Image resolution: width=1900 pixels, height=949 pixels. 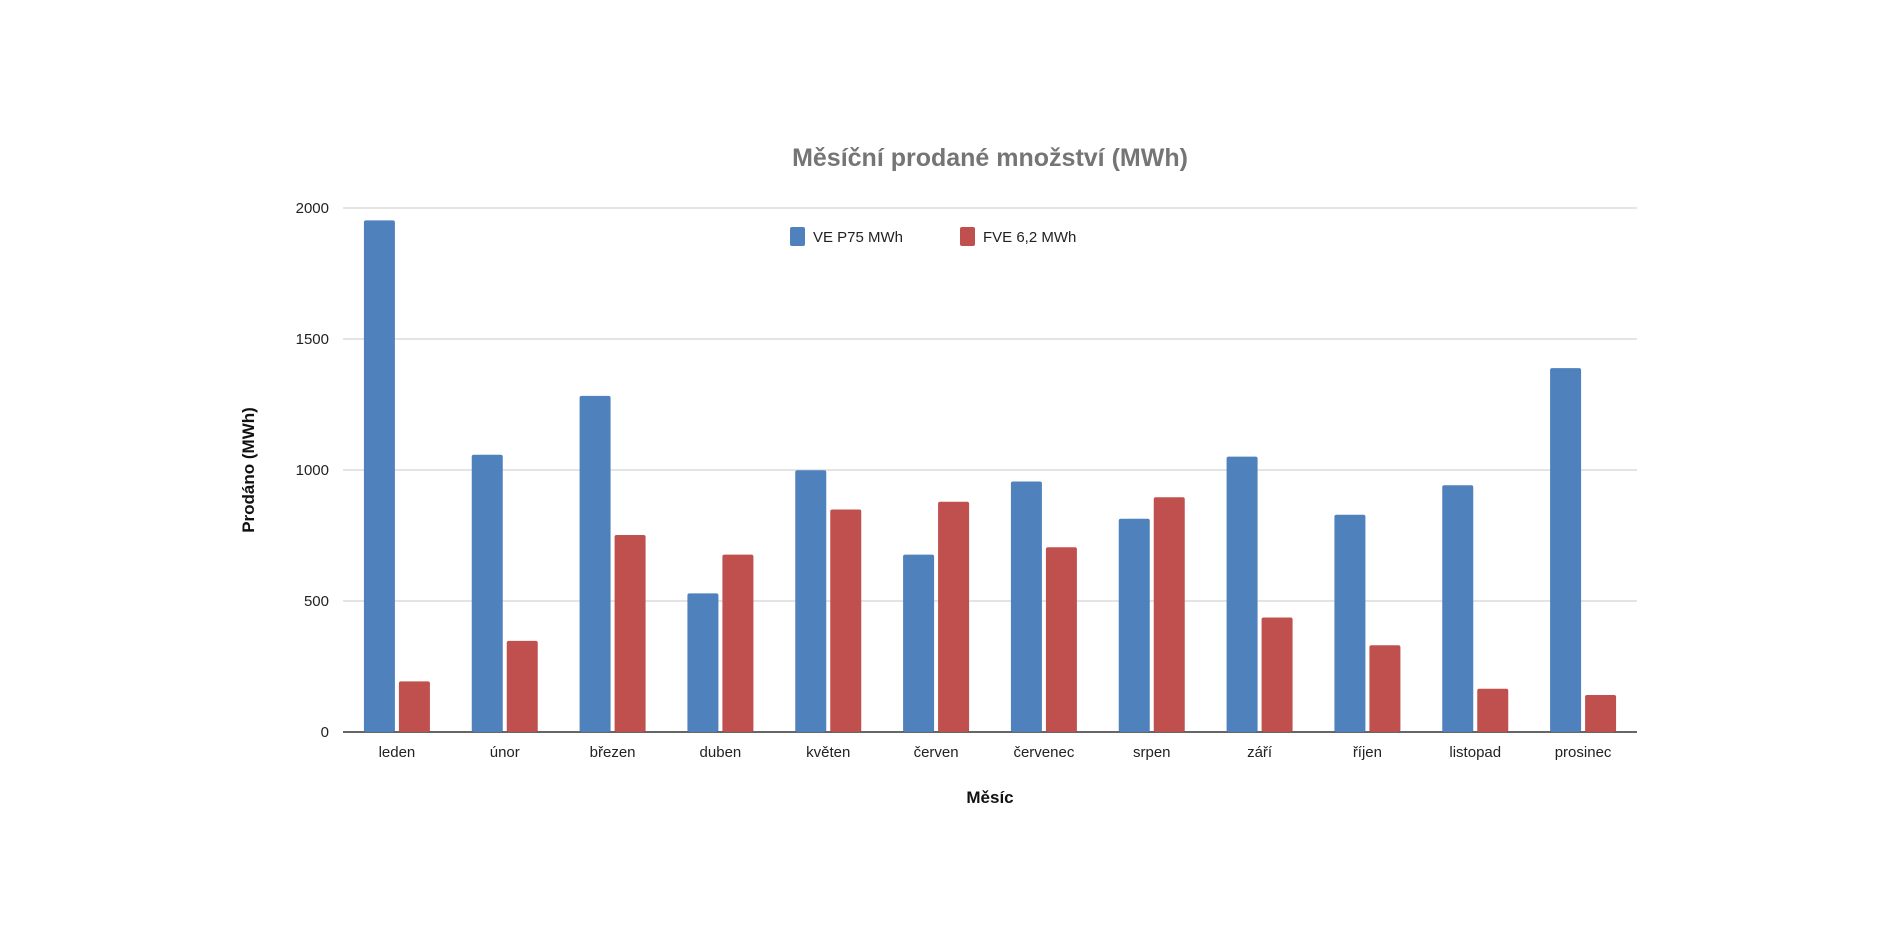 I want to click on x-tick-label: červen, so click(x=936, y=752).